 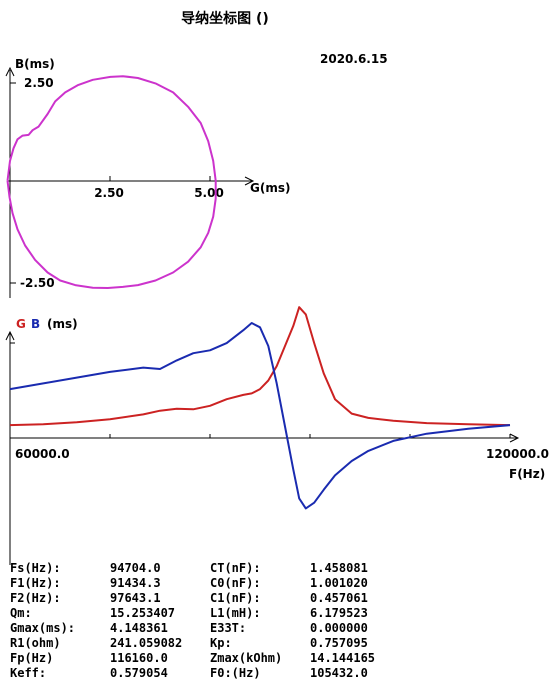 I want to click on circle-y-axis-arrow, so click(x=10, y=71).